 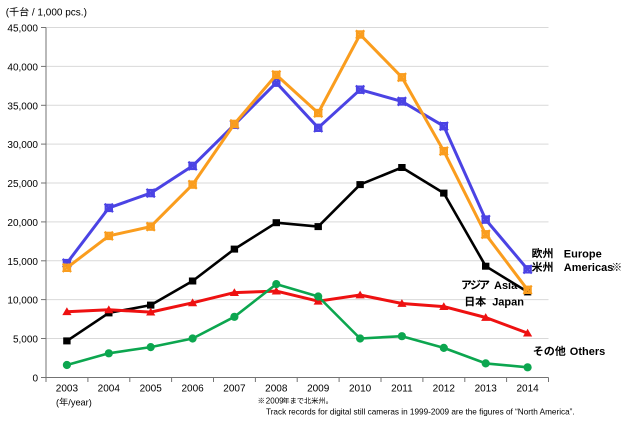 I want to click on svg-text: 30,000, so click(x=22, y=145).